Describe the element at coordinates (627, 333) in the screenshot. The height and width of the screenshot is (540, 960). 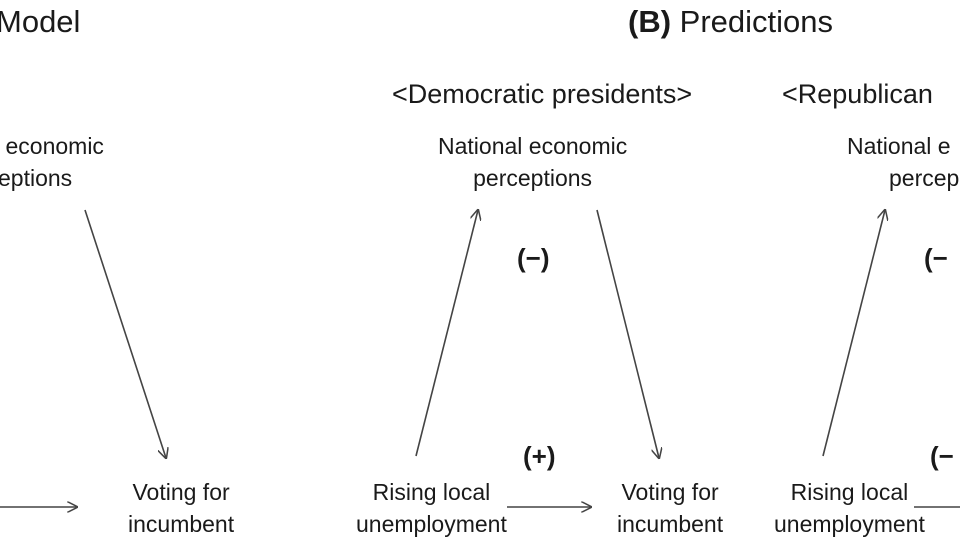
I see `dem-arrow-perceptions-to-voting` at that location.